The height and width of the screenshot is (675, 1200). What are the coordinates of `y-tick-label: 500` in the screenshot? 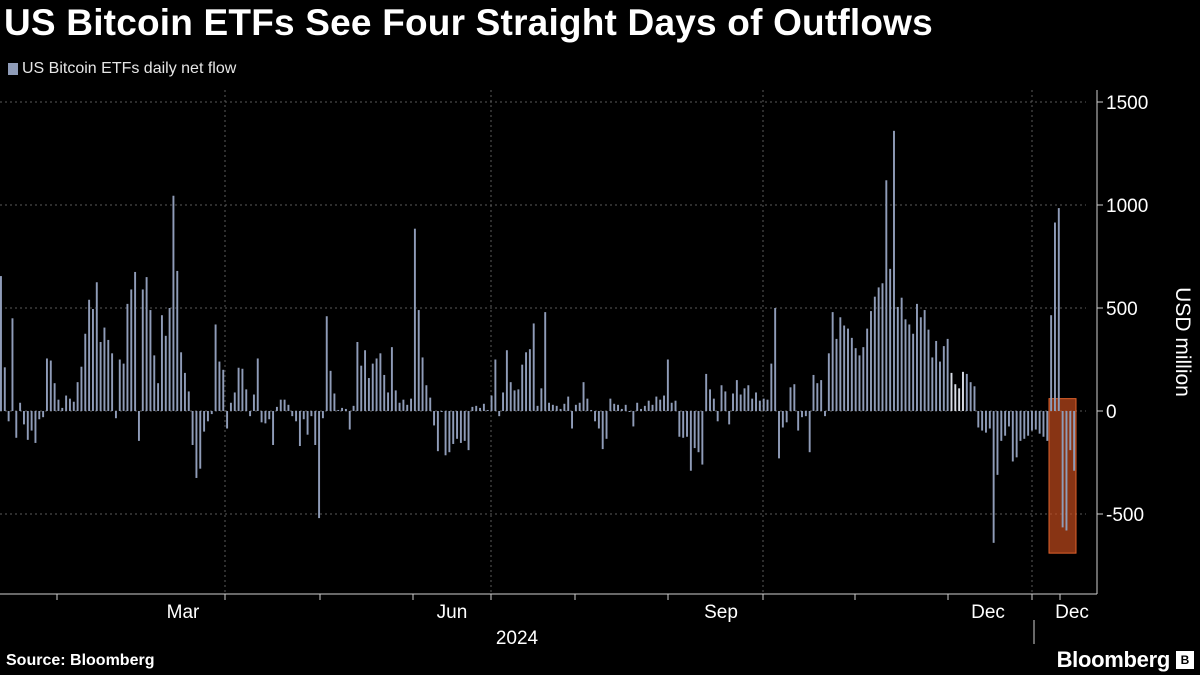 It's located at (1122, 309).